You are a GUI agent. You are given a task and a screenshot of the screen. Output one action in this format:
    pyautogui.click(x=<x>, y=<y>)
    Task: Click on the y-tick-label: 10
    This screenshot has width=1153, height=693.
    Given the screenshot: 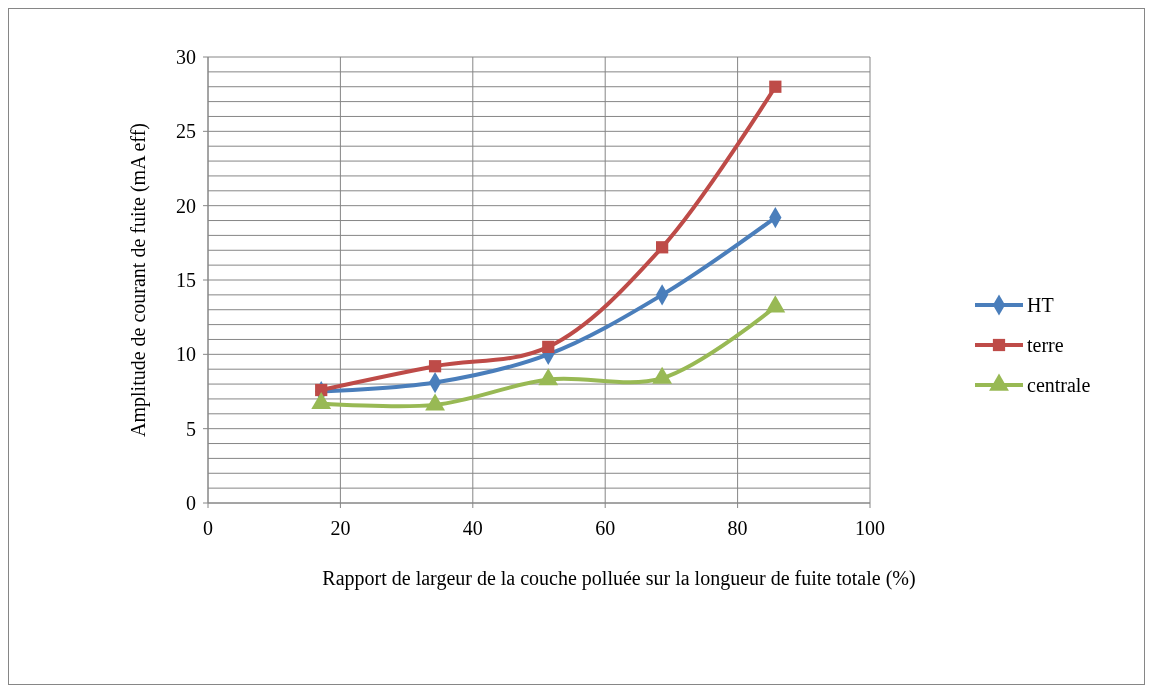 What is the action you would take?
    pyautogui.click(x=186, y=354)
    